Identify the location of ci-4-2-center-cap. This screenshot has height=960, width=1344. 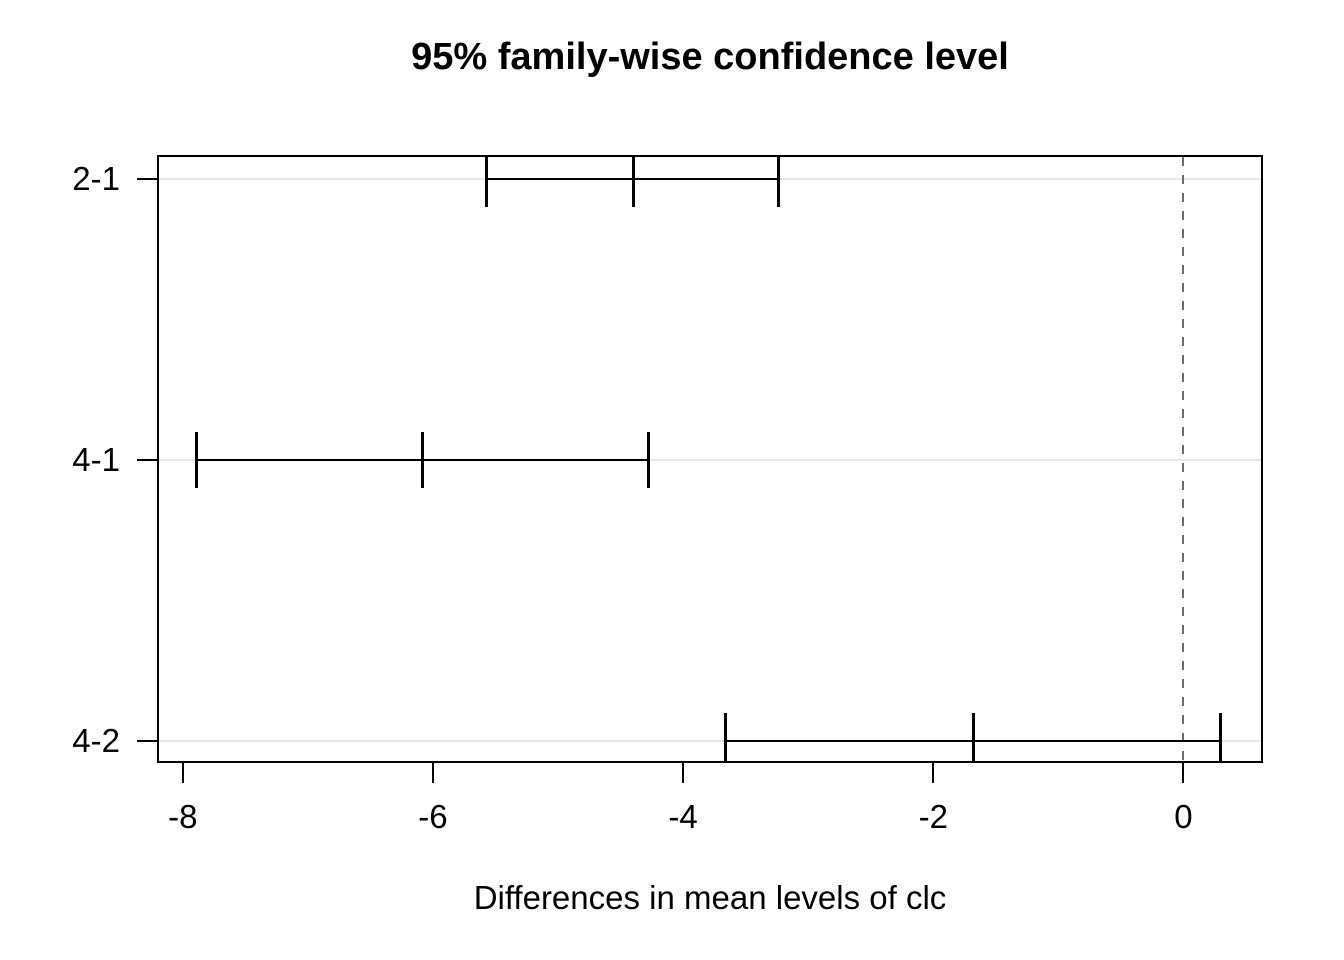
(973, 737).